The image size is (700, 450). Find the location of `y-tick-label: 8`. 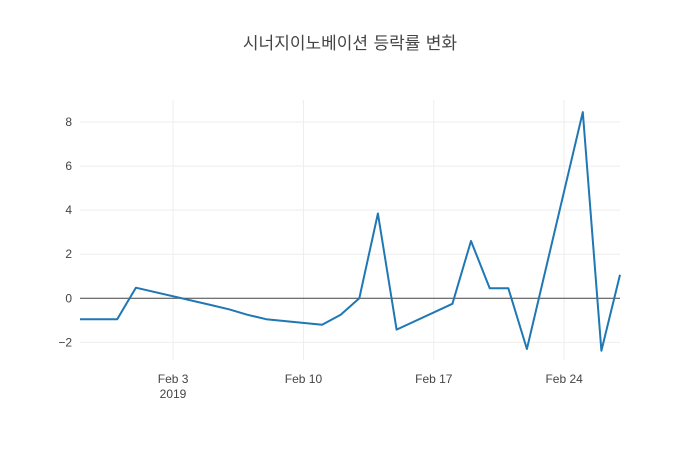

y-tick-label: 8 is located at coordinates (68, 122).